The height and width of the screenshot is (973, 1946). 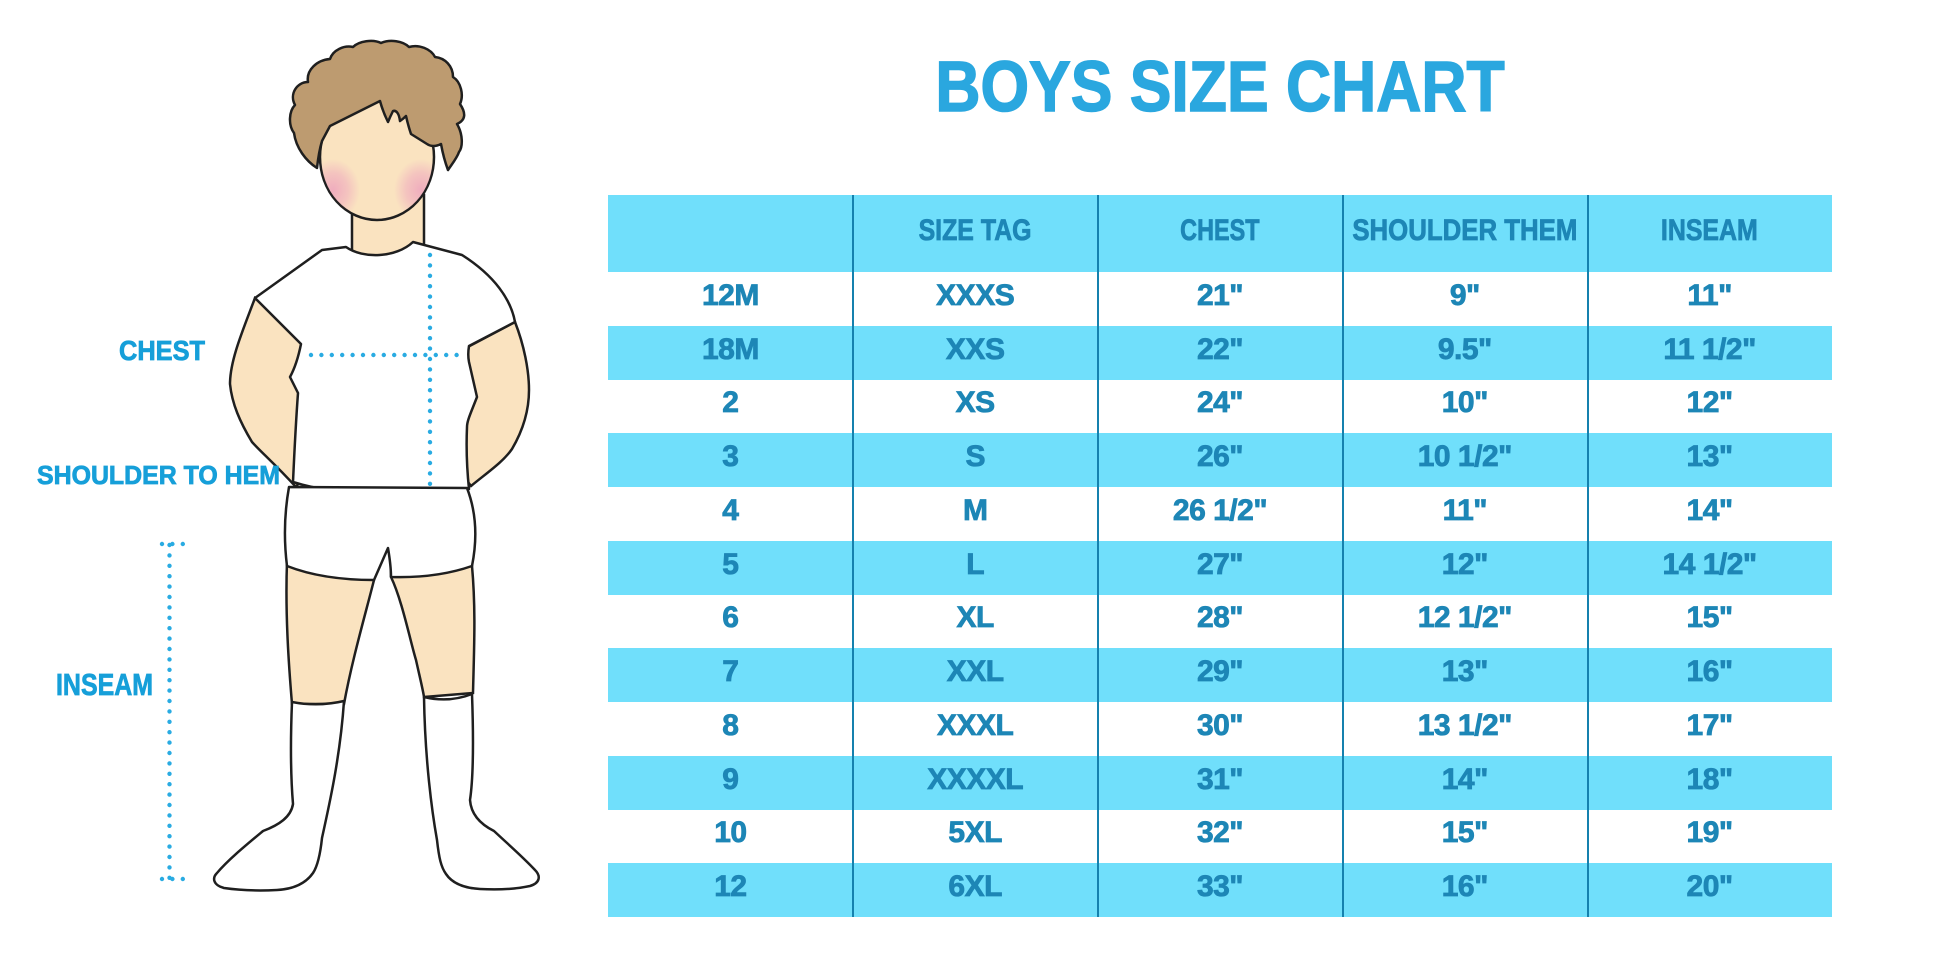 I want to click on svg-text: CHEST, so click(x=162, y=350).